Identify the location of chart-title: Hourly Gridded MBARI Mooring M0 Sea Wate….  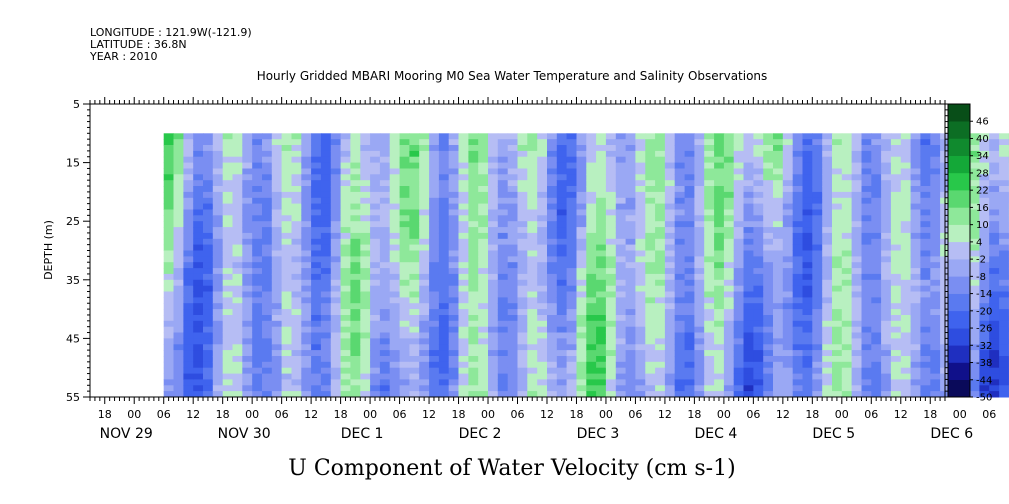
(512, 76).